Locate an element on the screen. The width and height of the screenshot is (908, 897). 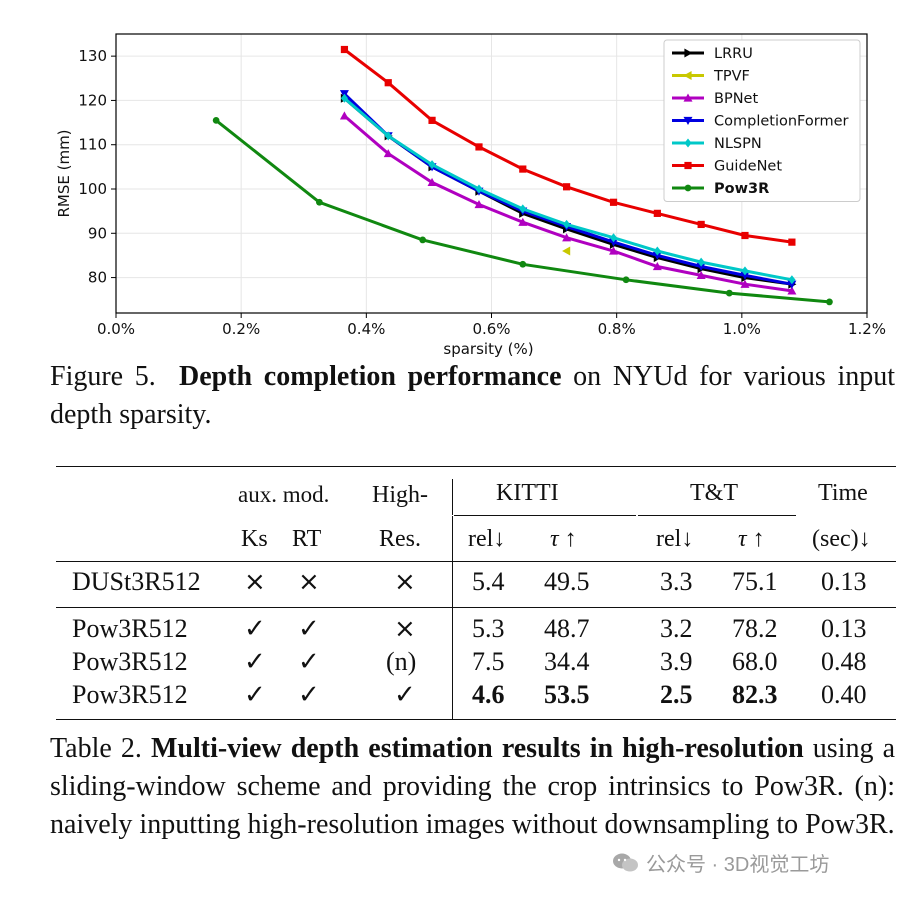
row-method: DUSt3R512 is located at coordinates (136, 581).